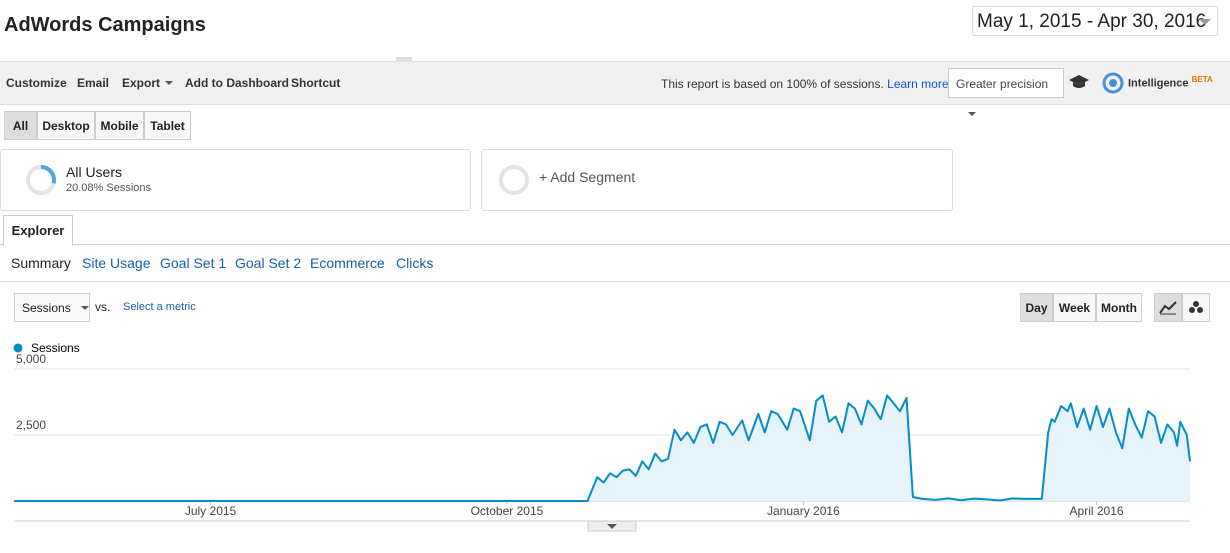 This screenshot has width=1230, height=553. What do you see at coordinates (404, 59) in the screenshot?
I see `handle` at bounding box center [404, 59].